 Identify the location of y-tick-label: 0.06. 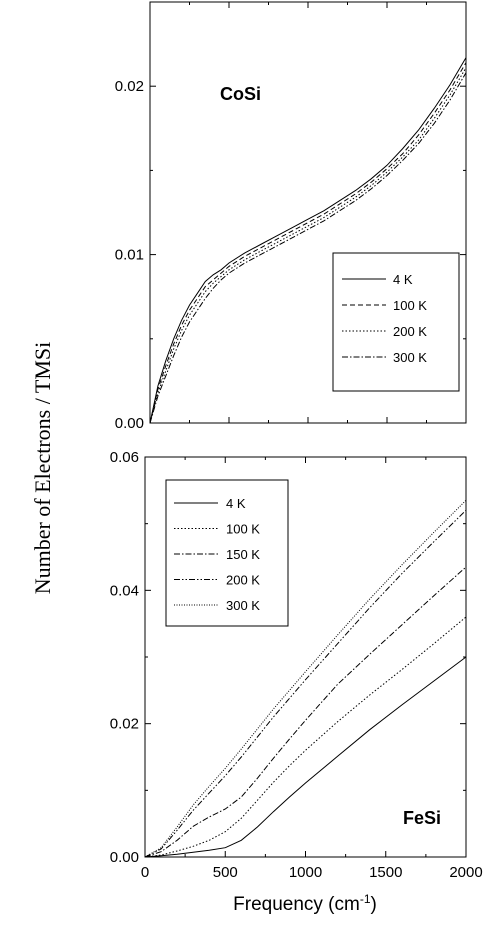
(124, 457).